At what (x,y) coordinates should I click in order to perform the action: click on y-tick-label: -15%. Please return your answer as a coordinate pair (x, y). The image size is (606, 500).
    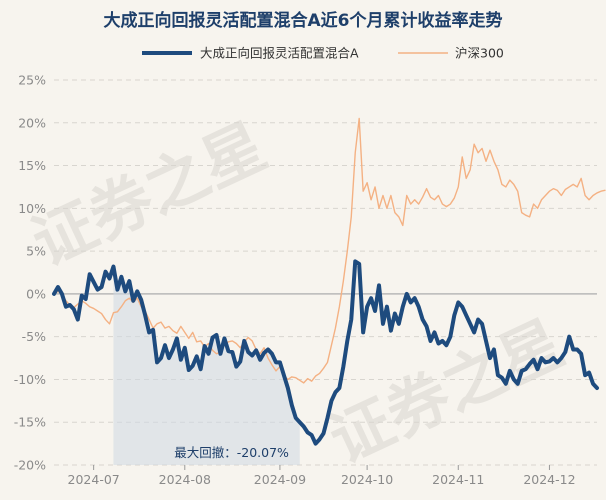
    Looking at the image, I should click on (30, 422).